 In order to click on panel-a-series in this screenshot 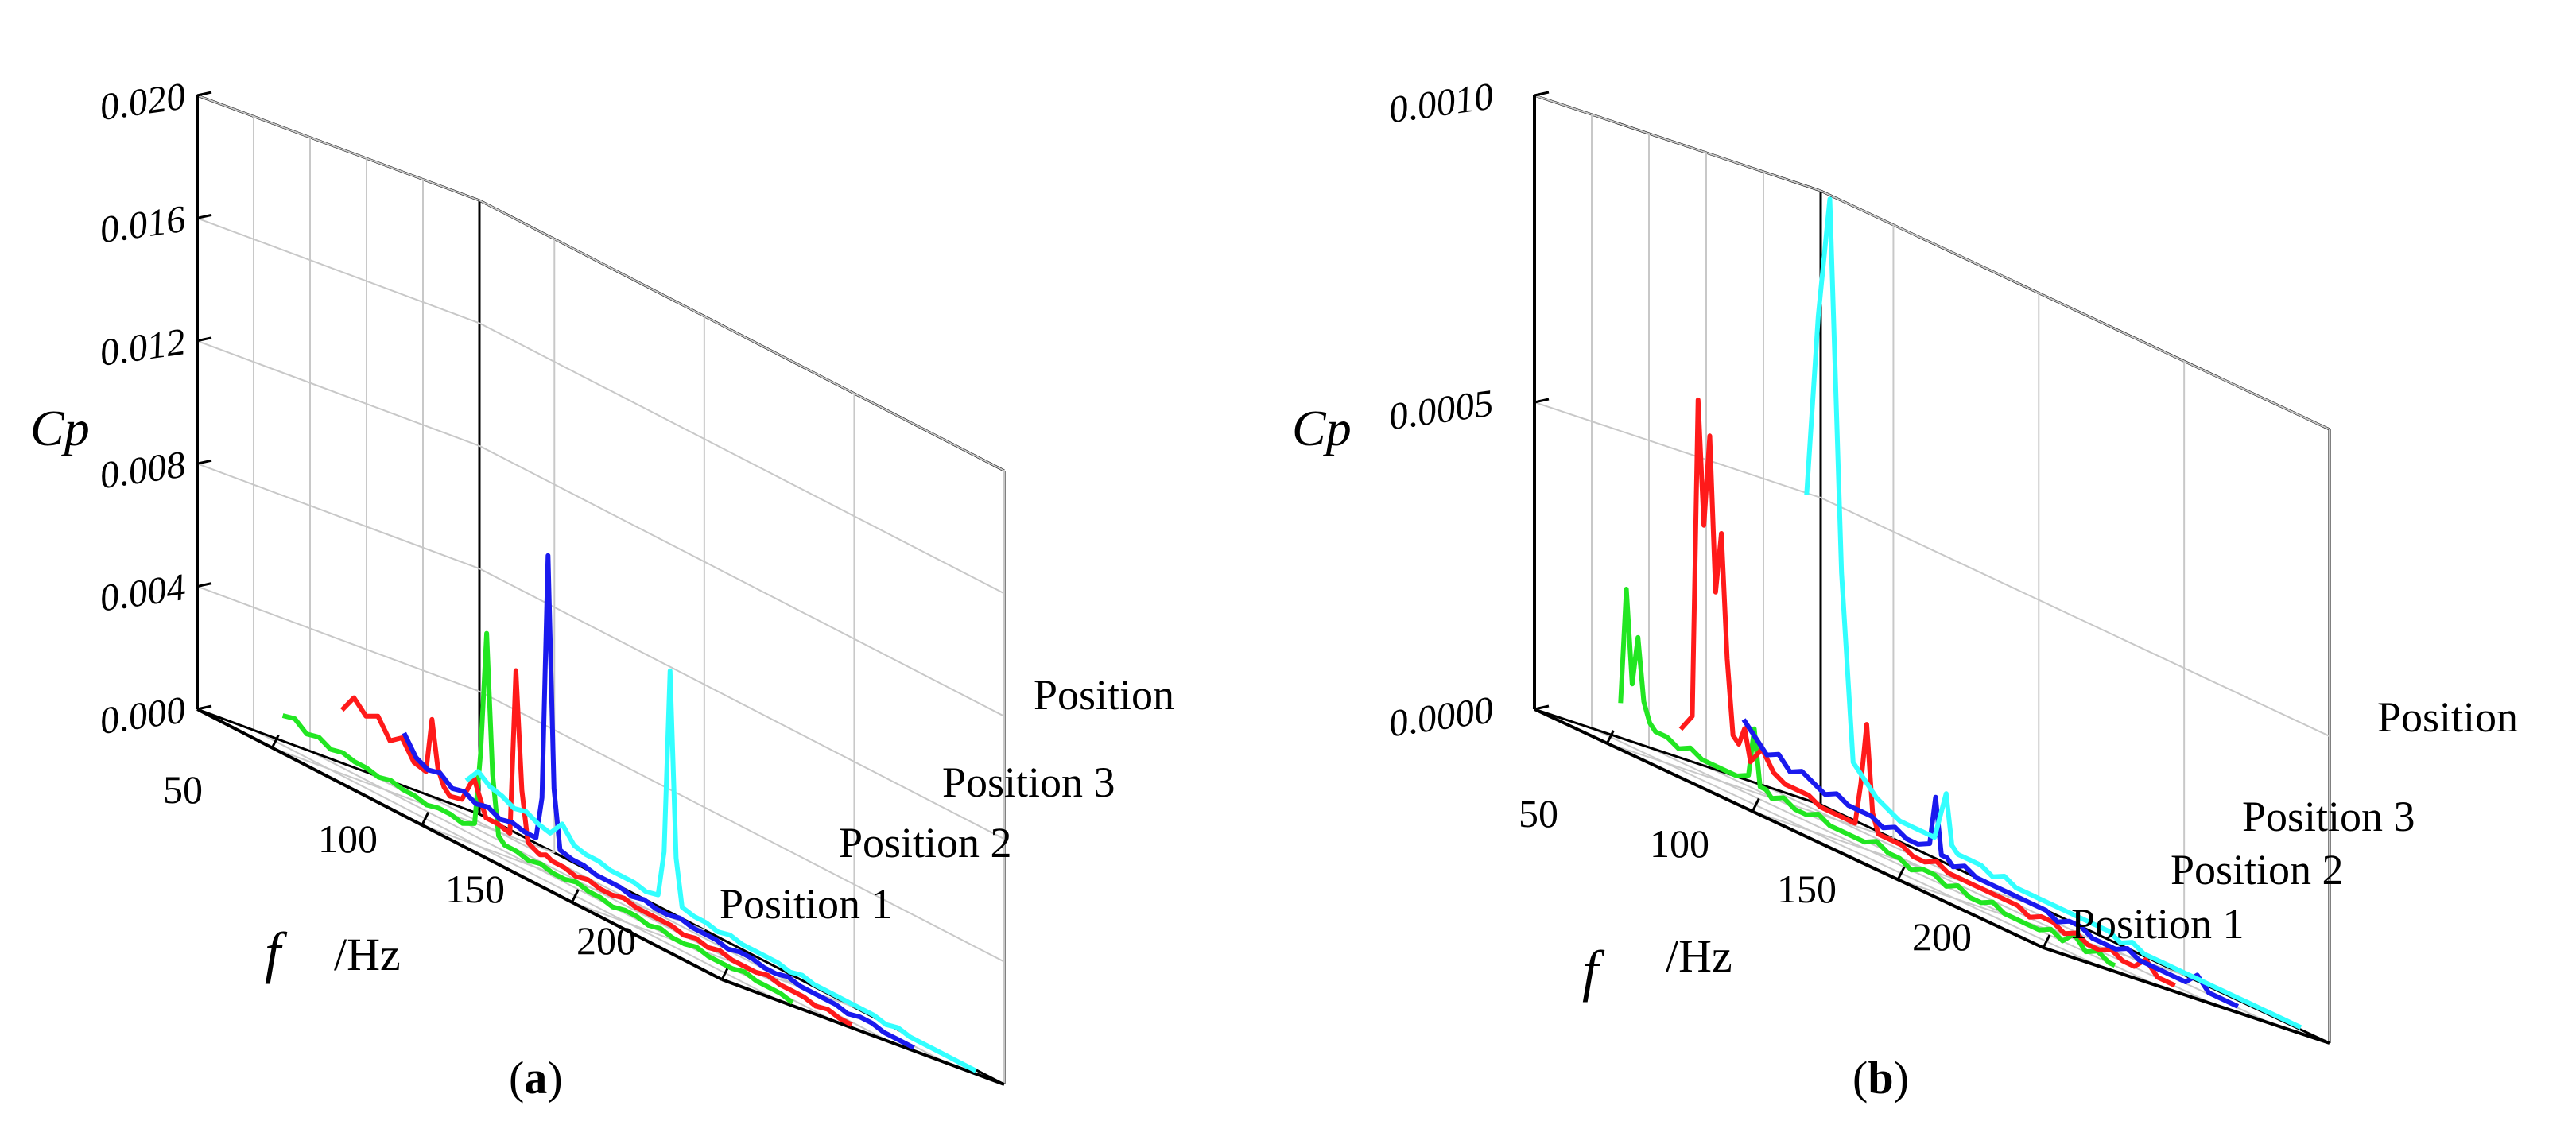, I will do `click(629, 813)`.